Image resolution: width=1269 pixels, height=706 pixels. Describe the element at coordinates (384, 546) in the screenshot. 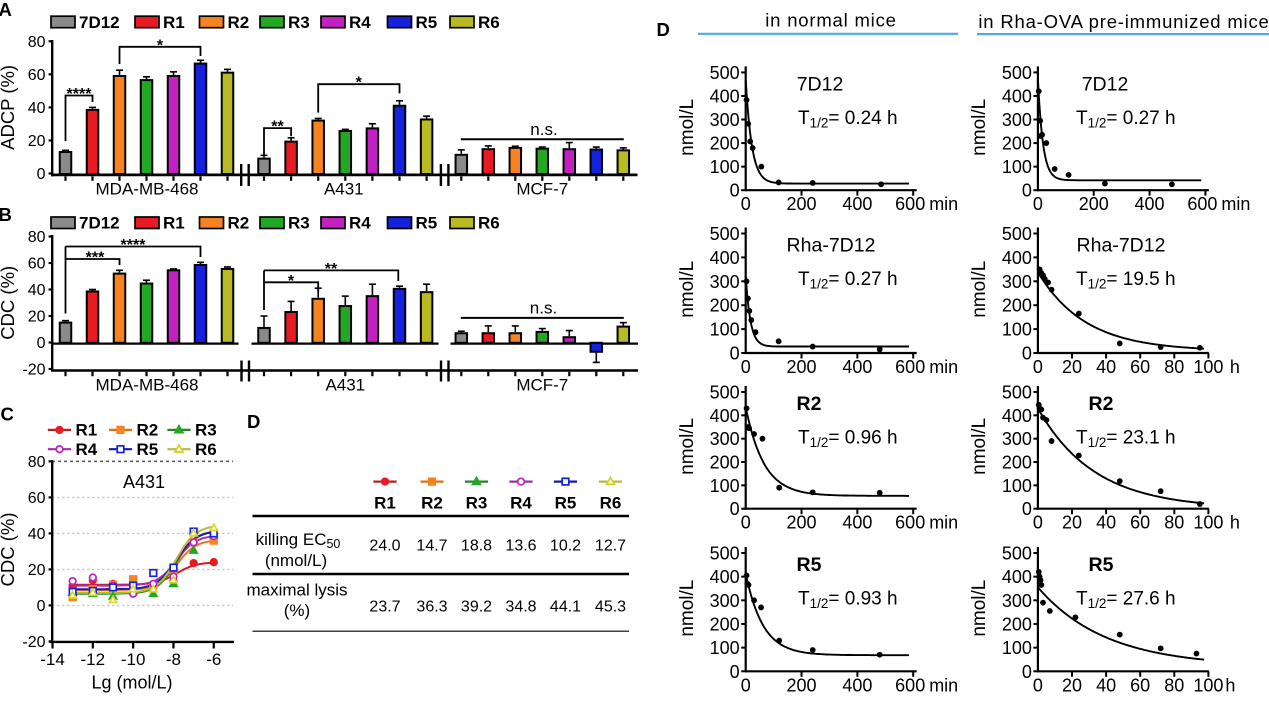

I see `svg-text: 24.0` at that location.